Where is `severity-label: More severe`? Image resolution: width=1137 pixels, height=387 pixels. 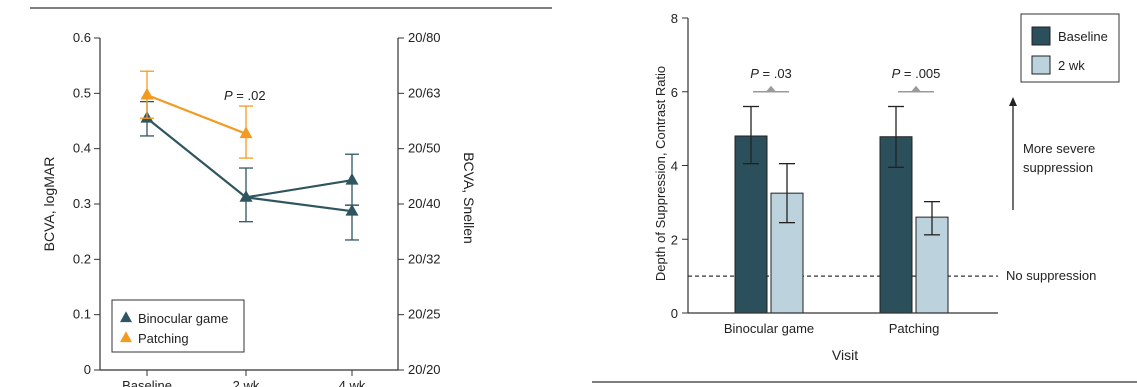
severity-label: More severe is located at coordinates (1059, 148).